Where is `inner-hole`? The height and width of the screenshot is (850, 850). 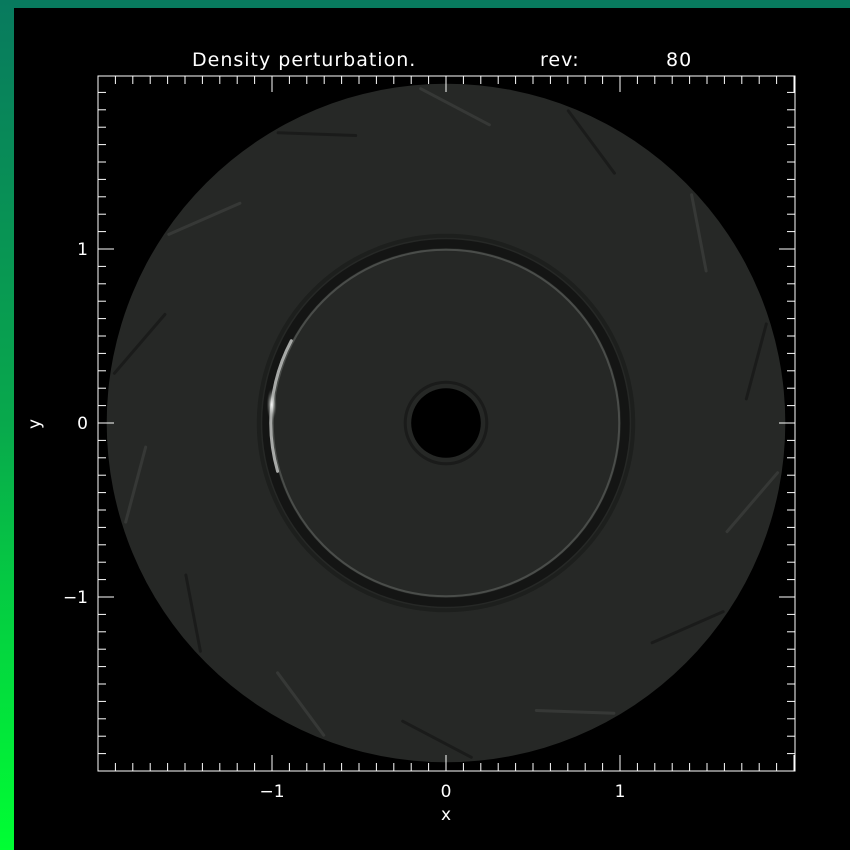 inner-hole is located at coordinates (446, 423).